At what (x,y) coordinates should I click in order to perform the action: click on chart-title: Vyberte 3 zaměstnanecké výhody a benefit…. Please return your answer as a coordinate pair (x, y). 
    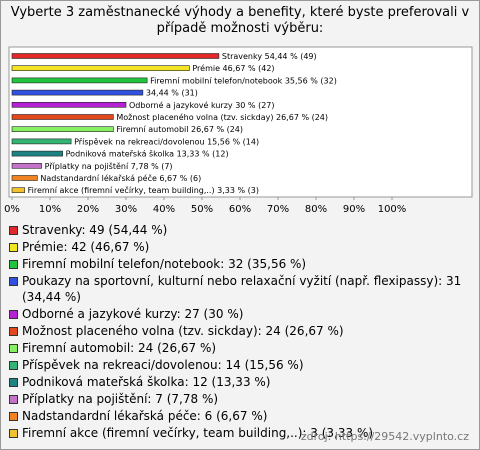
    Looking at the image, I should click on (240, 20).